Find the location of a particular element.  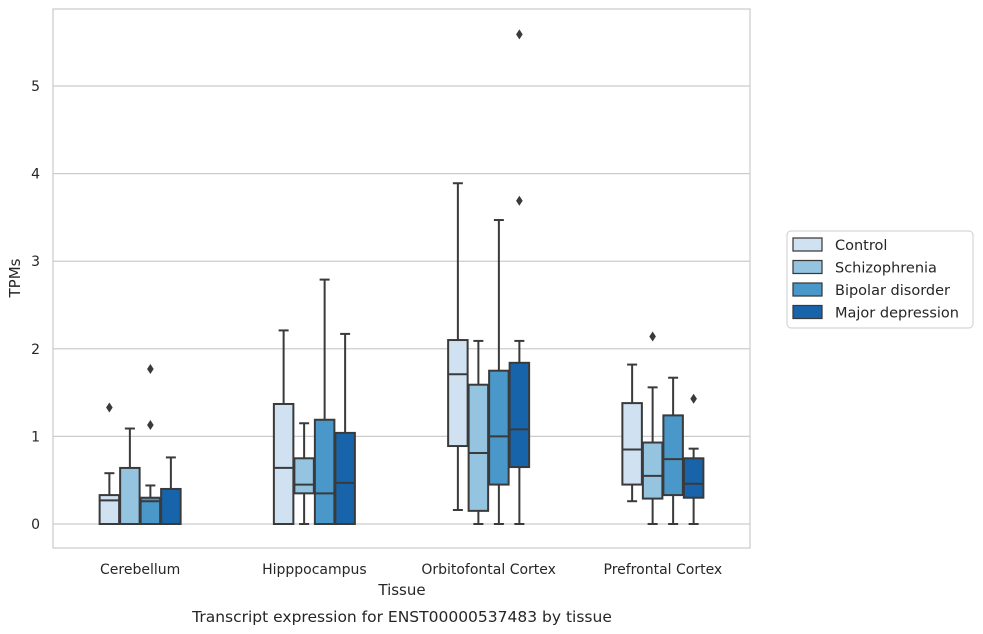

legend-item: Control is located at coordinates (839, 245).